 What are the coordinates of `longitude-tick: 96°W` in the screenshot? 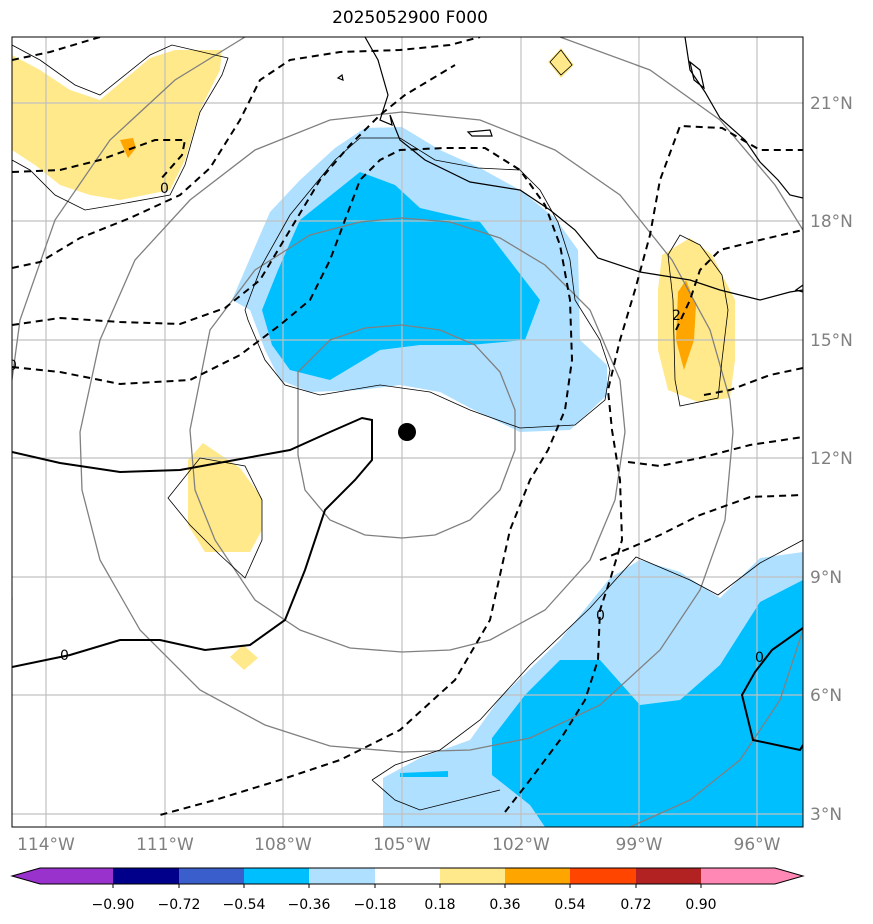 It's located at (757, 845).